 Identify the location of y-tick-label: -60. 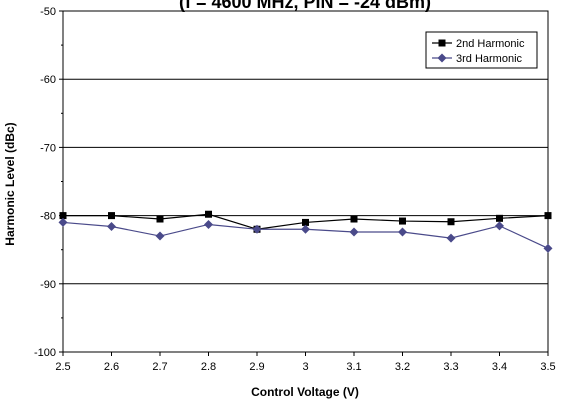
(48, 80).